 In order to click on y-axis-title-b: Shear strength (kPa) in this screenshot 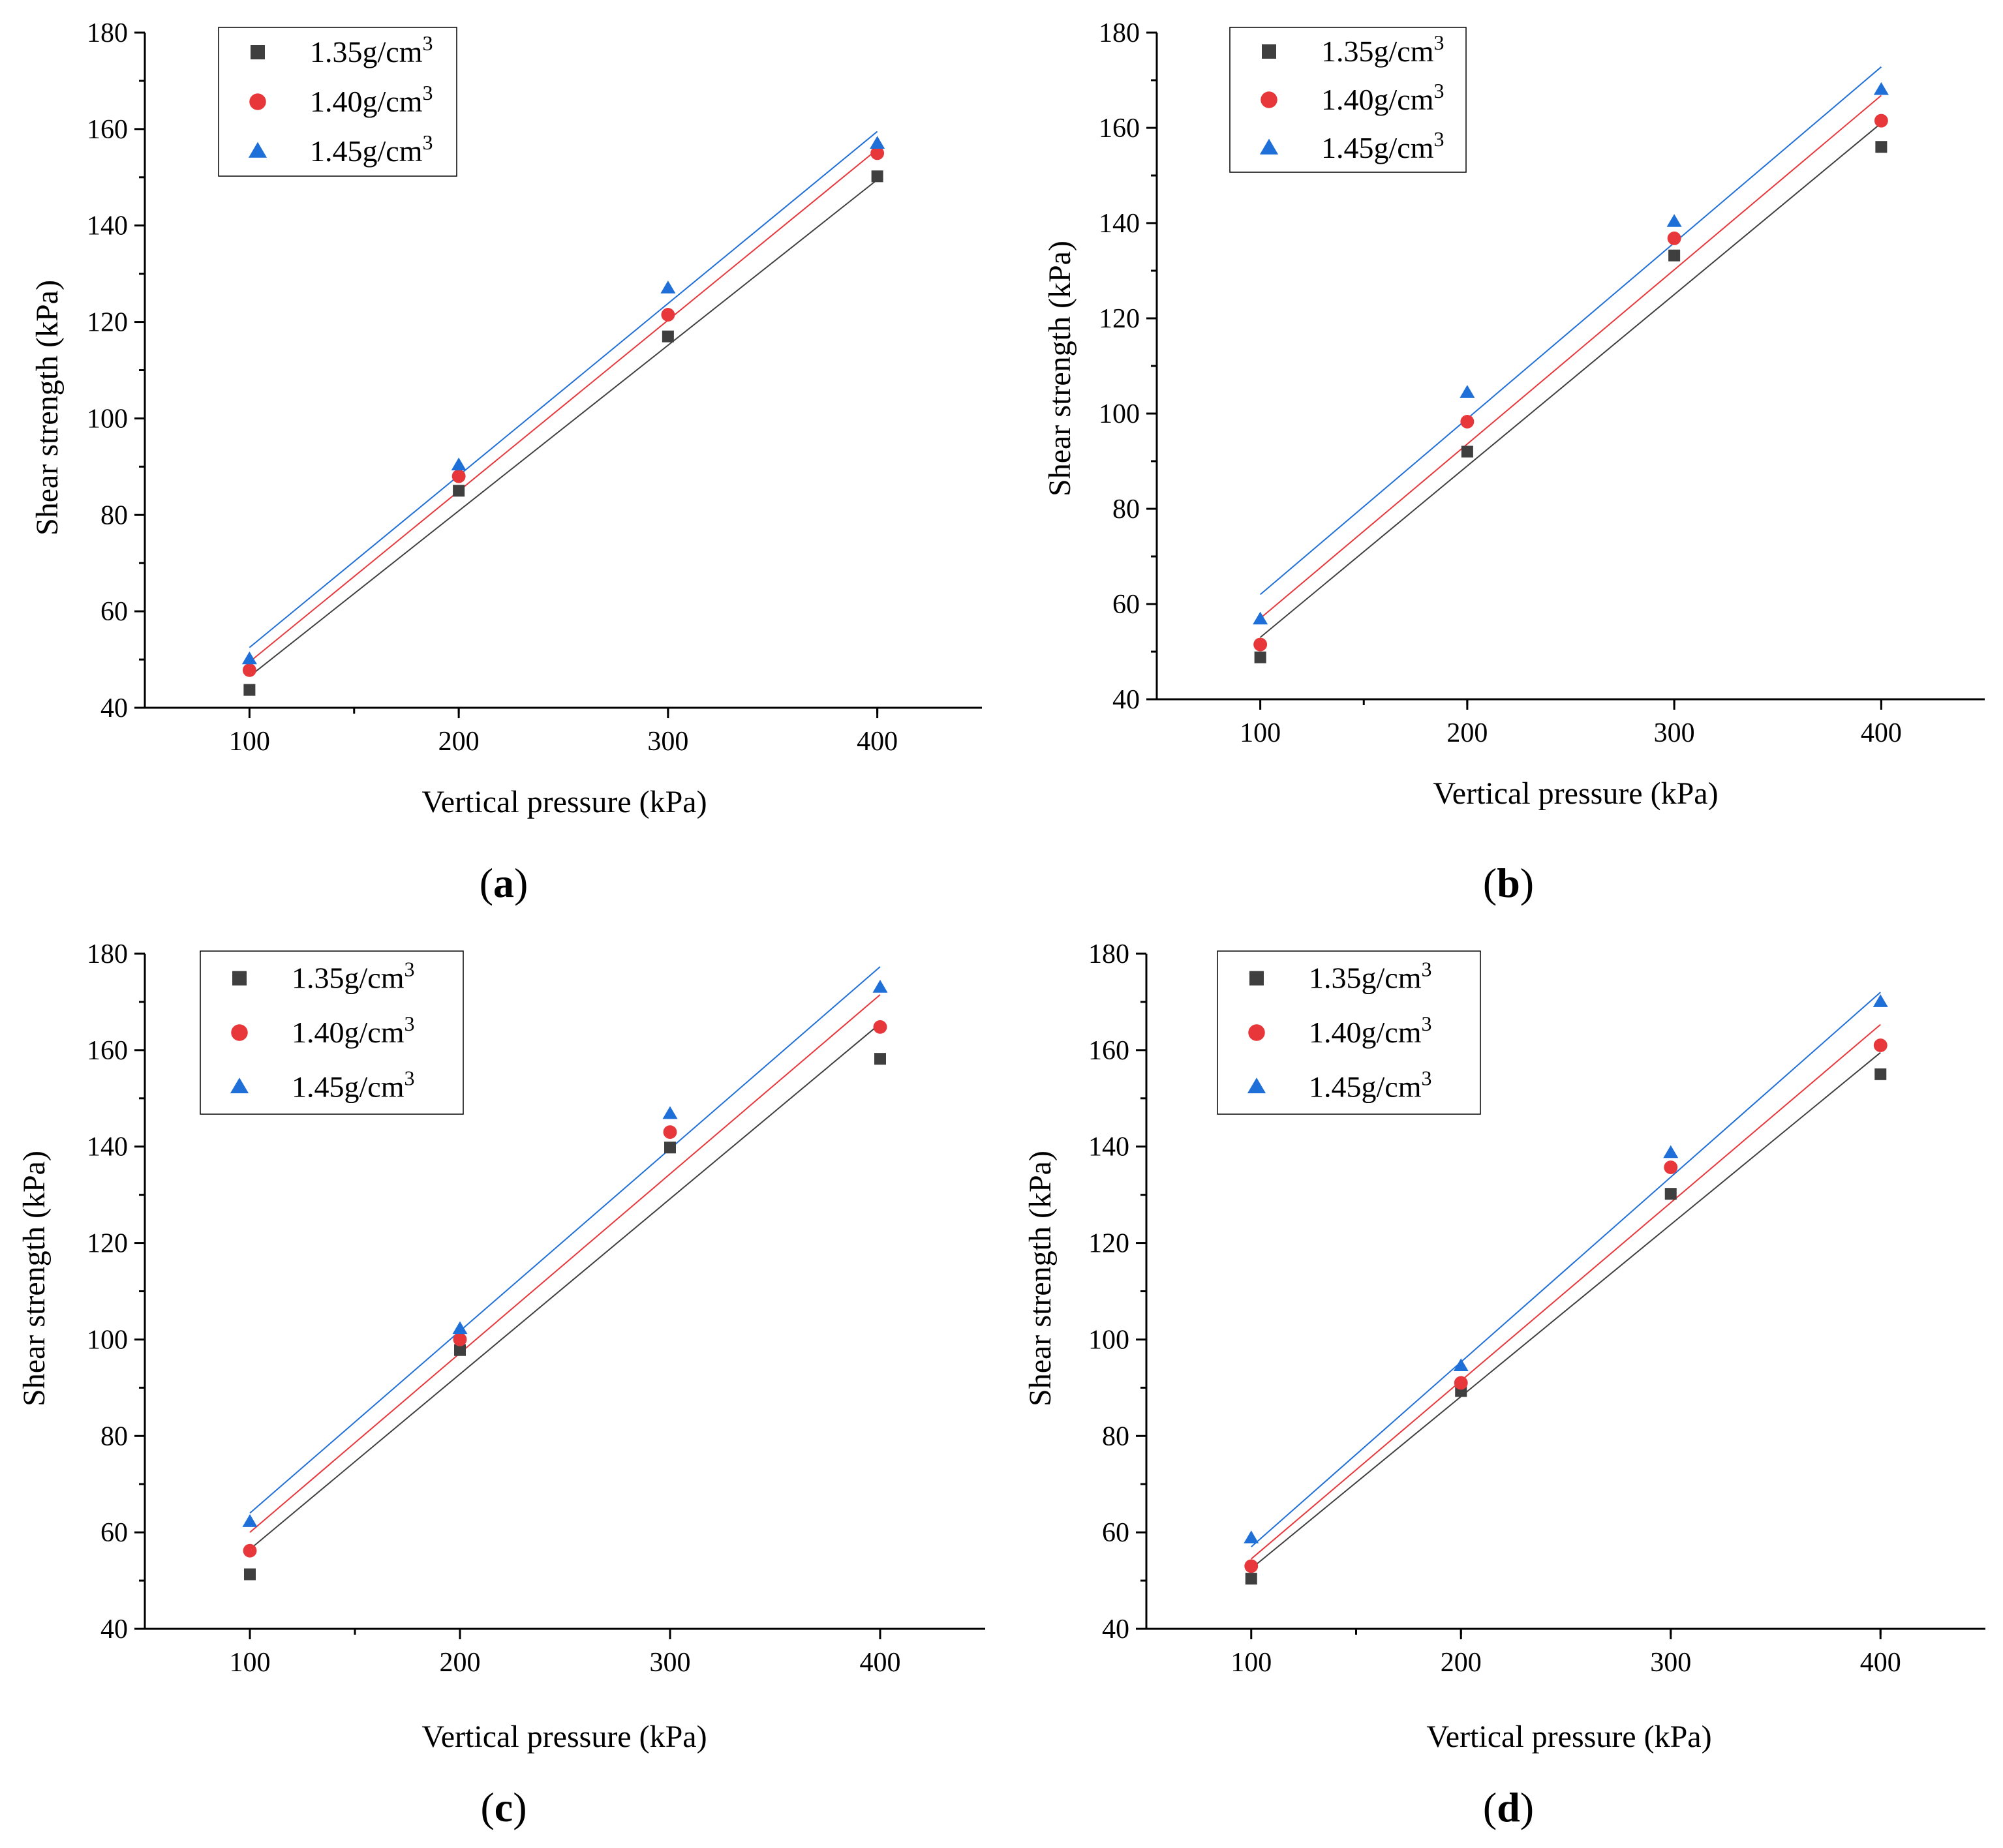, I will do `click(1060, 368)`.